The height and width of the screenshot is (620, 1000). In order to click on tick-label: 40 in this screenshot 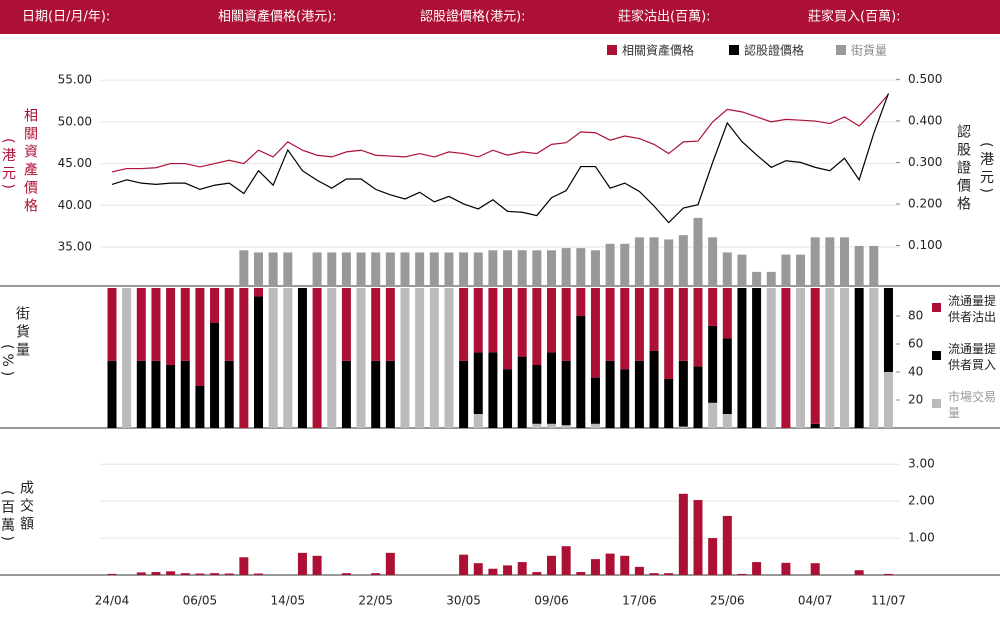, I will do `click(915, 372)`.